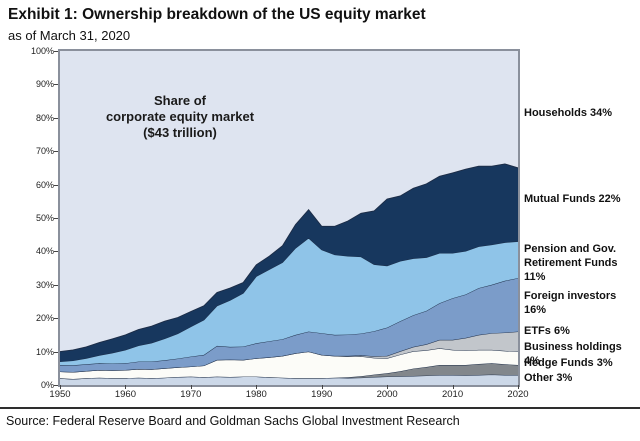  What do you see at coordinates (44, 84) in the screenshot?
I see `y-axis-tick-label: 90%` at bounding box center [44, 84].